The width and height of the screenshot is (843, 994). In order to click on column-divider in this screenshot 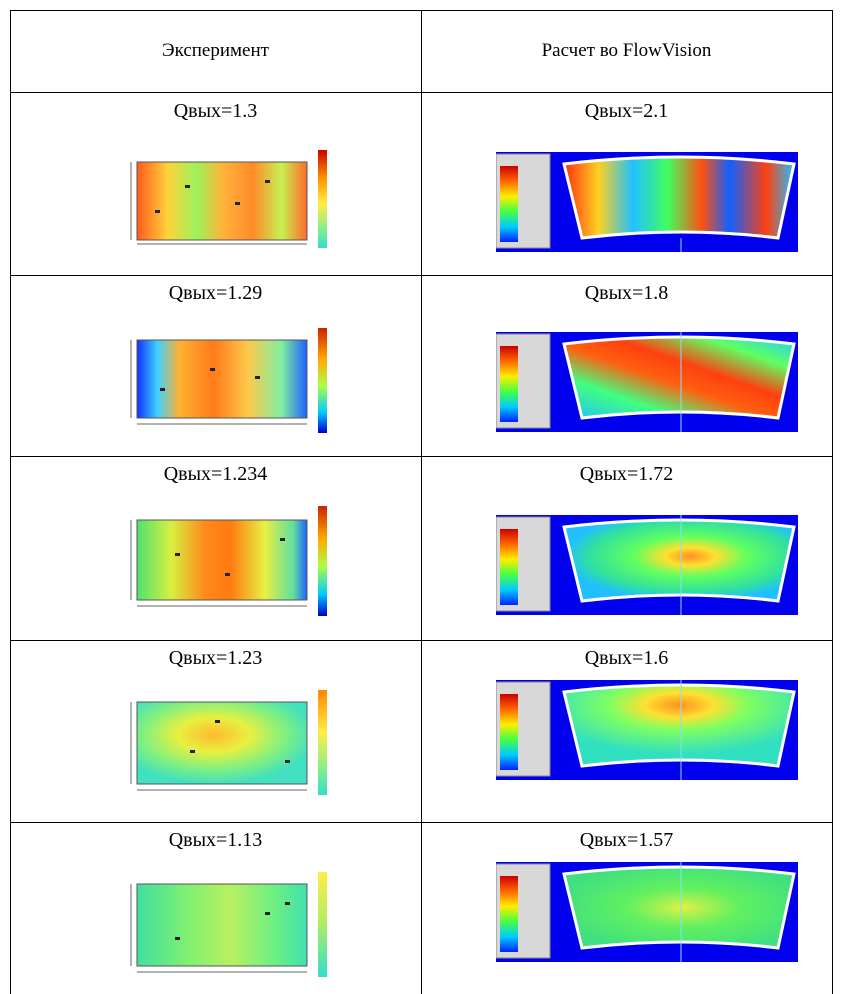, I will do `click(421, 502)`.